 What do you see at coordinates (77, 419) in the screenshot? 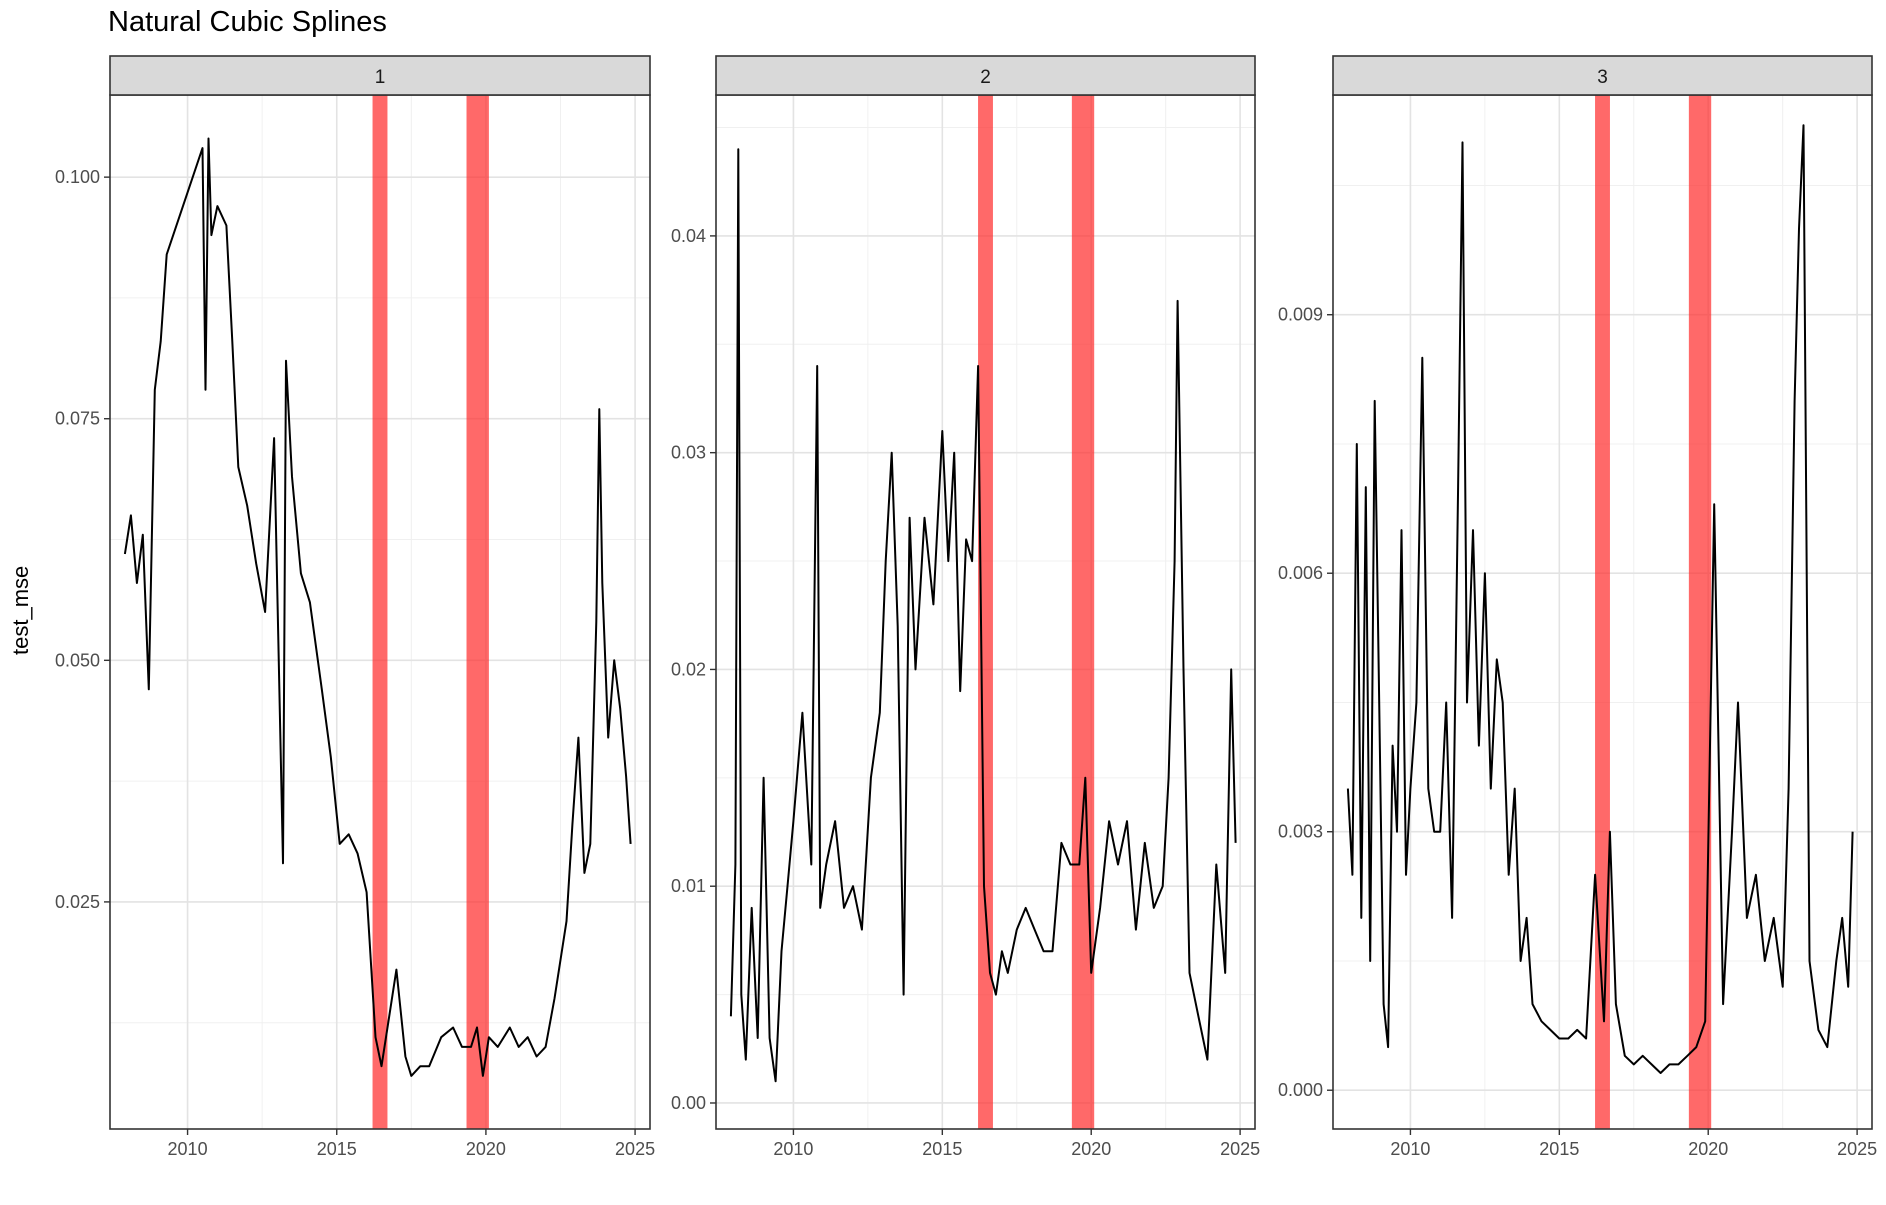
I see `y-tick-label: 0.075` at bounding box center [77, 419].